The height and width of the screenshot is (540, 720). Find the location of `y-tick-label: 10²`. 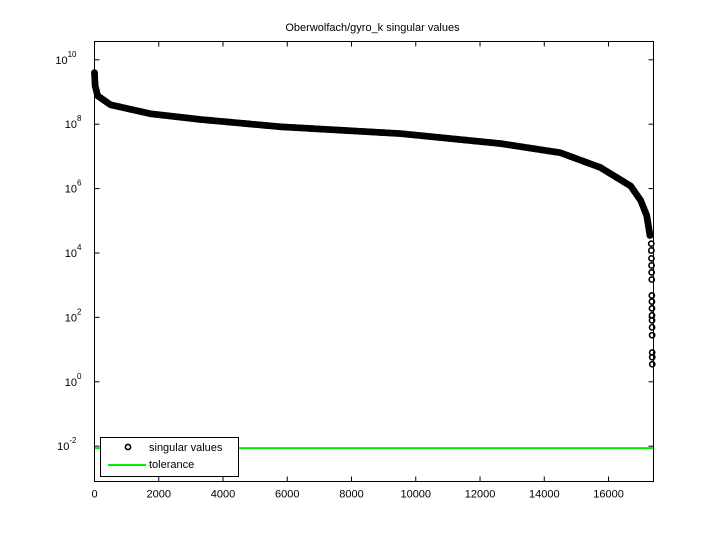

y-tick-label: 10² is located at coordinates (73, 315).